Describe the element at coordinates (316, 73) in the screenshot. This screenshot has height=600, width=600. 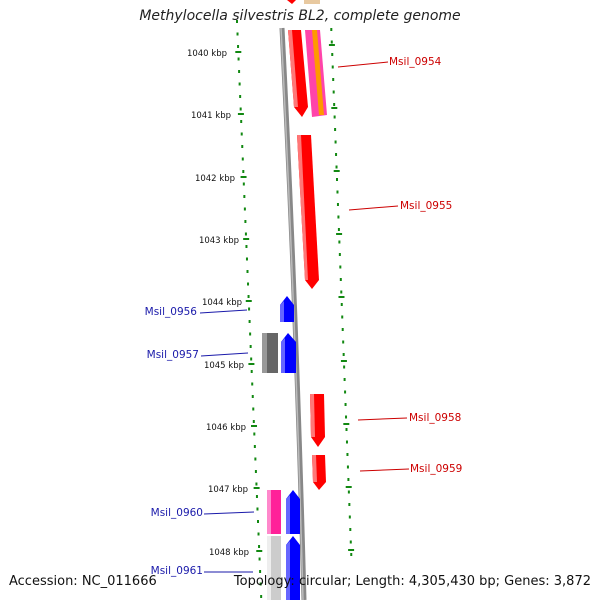
I see `feature-orange` at that location.